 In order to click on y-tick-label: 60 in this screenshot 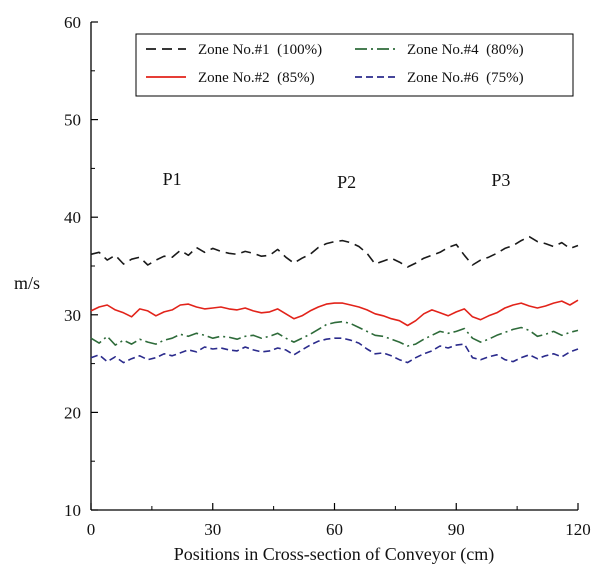, I will do `click(72, 22)`.